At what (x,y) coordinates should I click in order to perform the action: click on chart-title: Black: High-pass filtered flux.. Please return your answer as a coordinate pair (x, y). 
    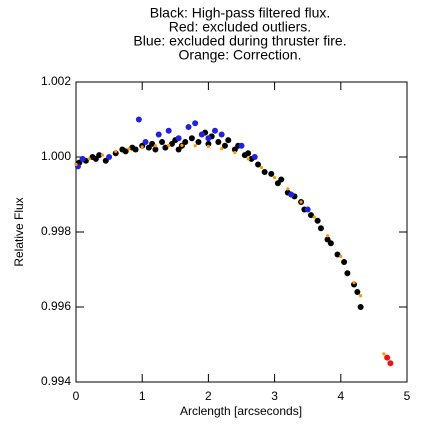
    Looking at the image, I should click on (240, 13).